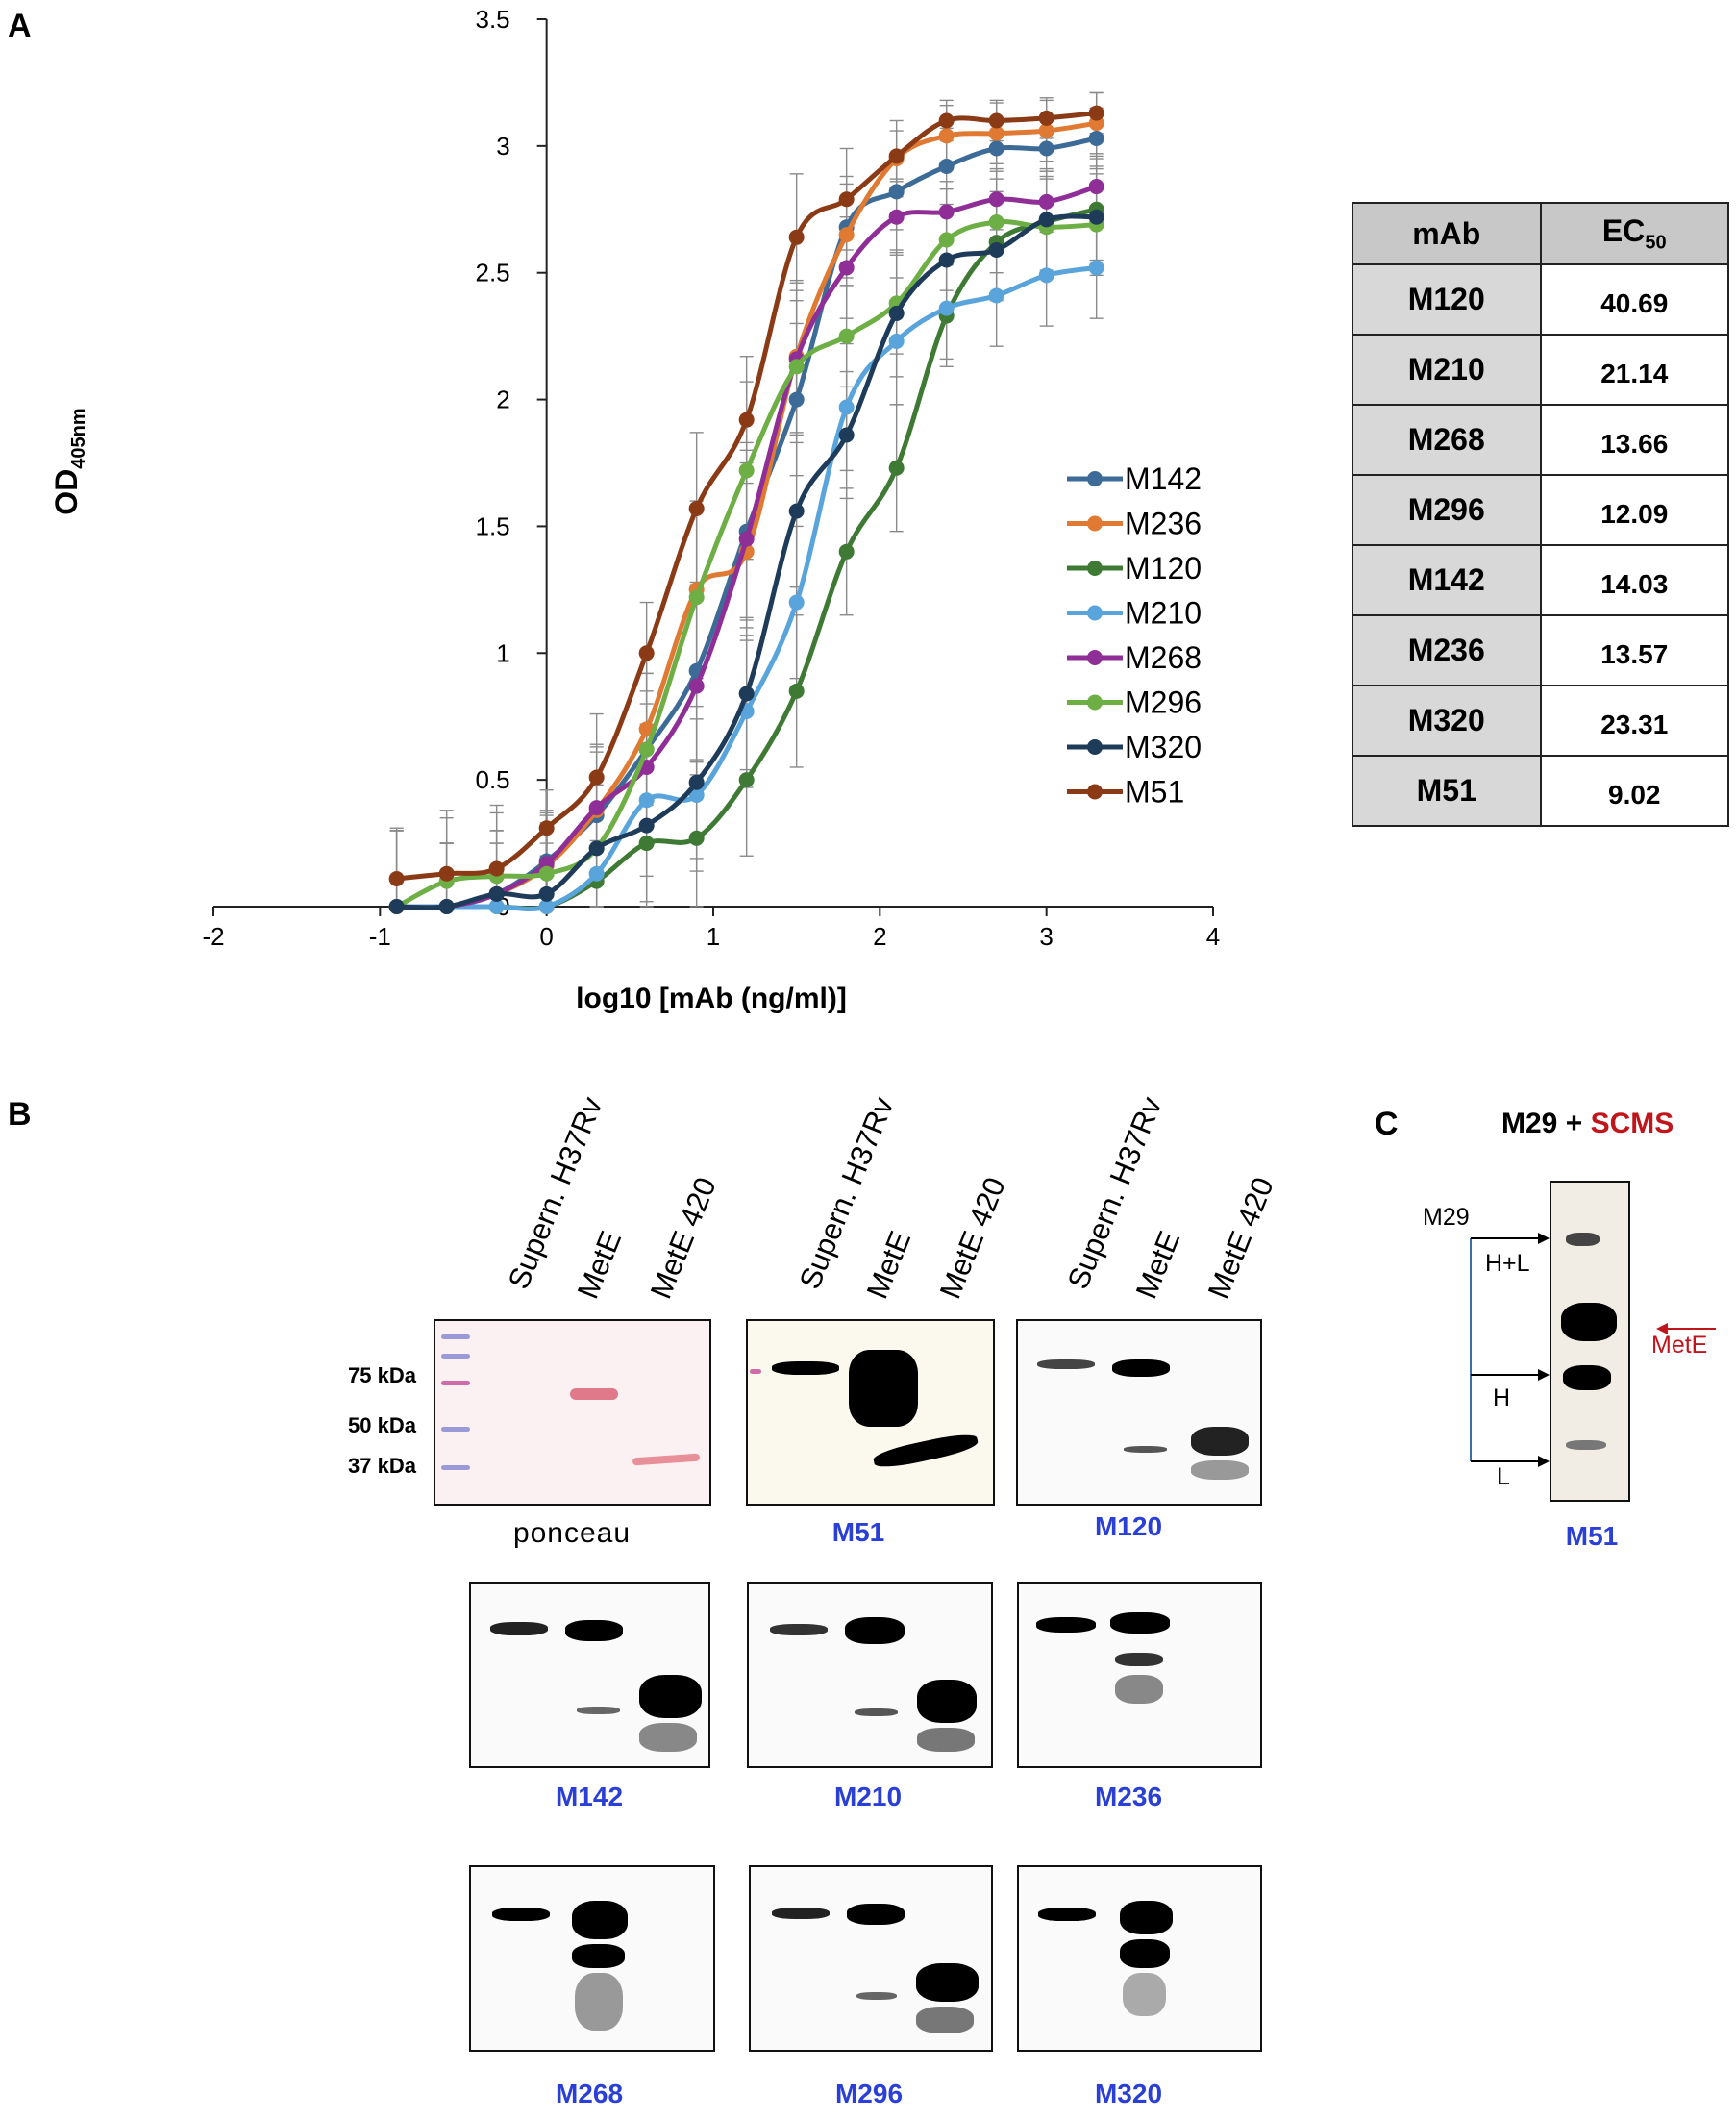  Describe the element at coordinates (1139, 1958) in the screenshot. I see `m320-blot` at that location.